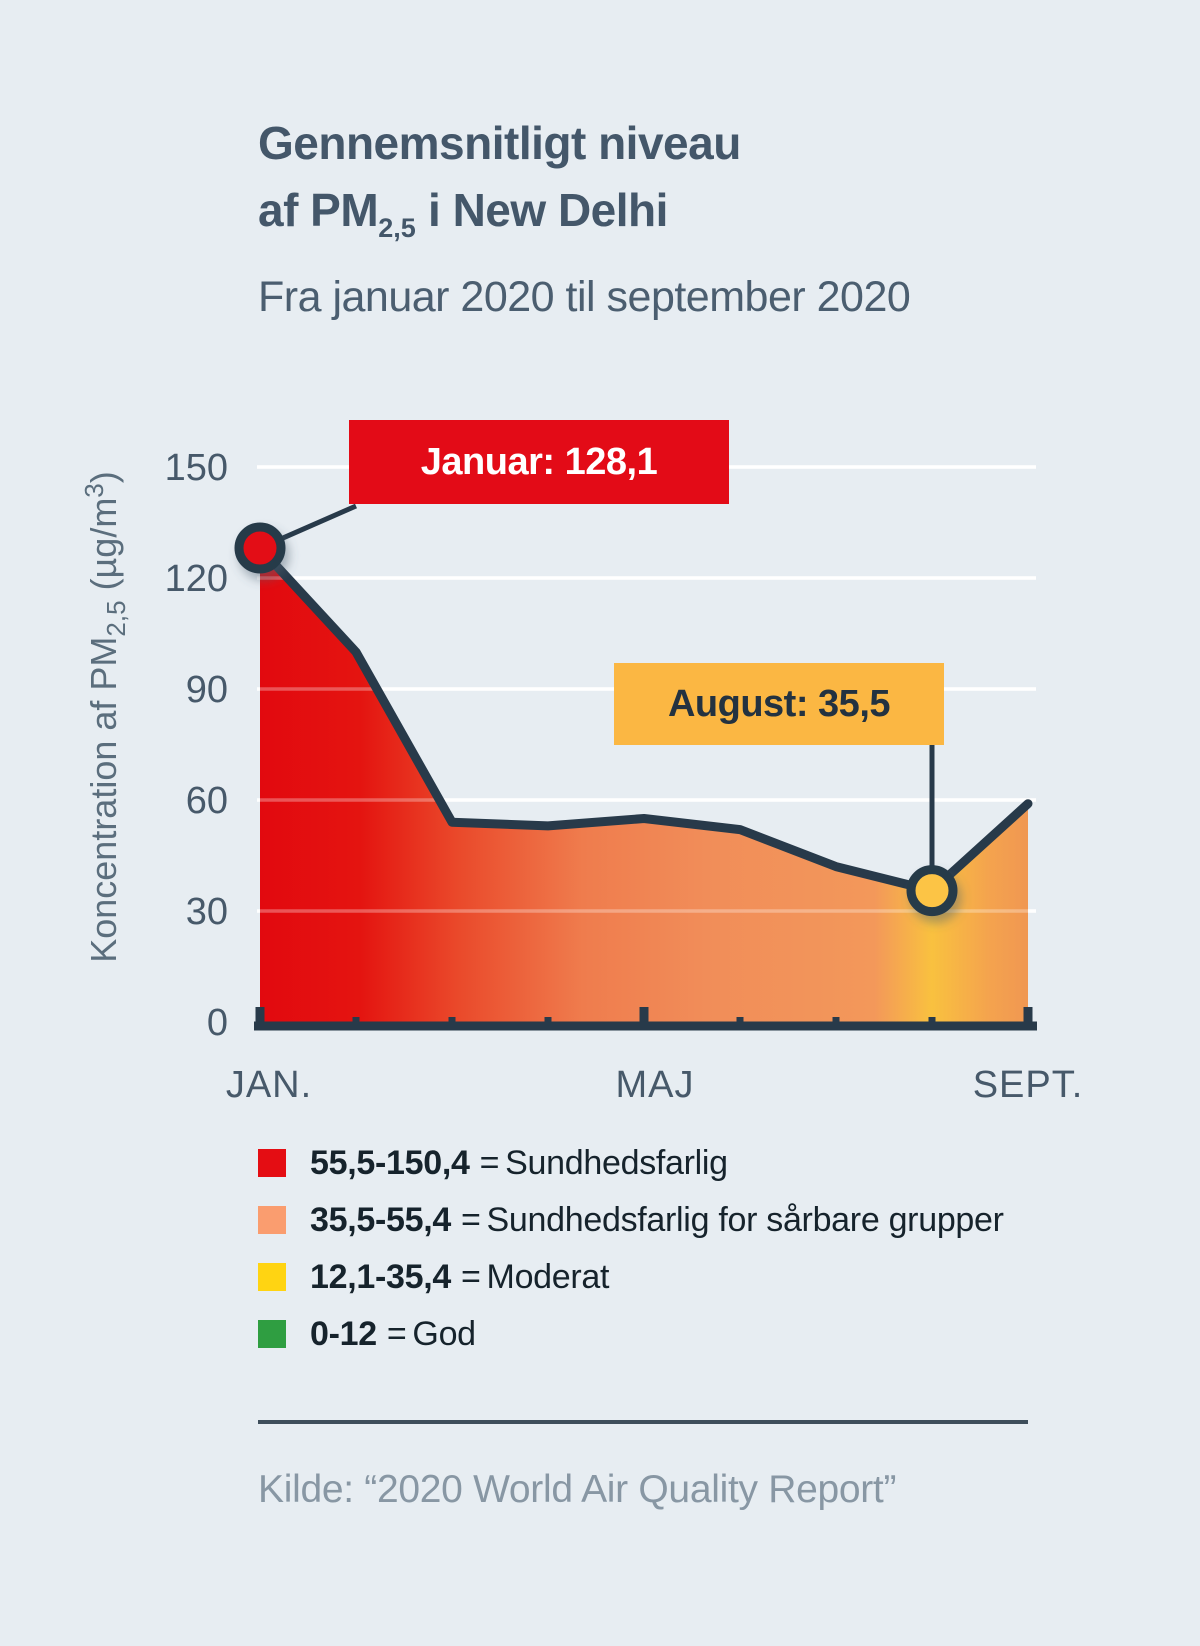 Image resolution: width=1200 pixels, height=1646 pixels. Describe the element at coordinates (272, 1334) in the screenshot. I see `legend-swatch-green` at that location.